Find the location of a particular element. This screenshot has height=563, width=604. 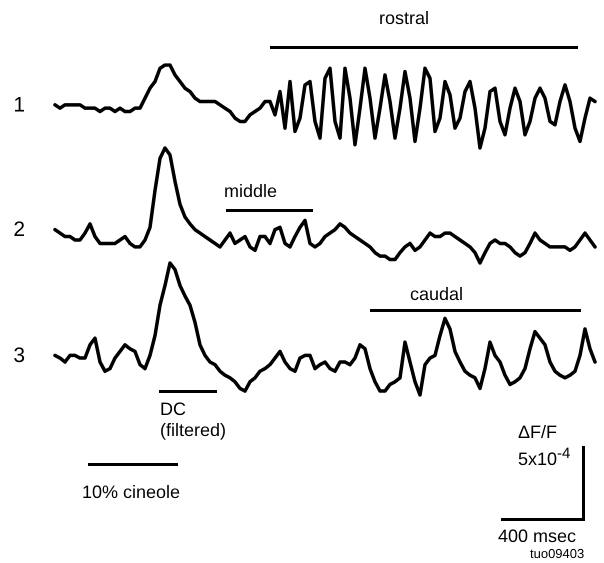

annotation: caudal is located at coordinates (437, 294).